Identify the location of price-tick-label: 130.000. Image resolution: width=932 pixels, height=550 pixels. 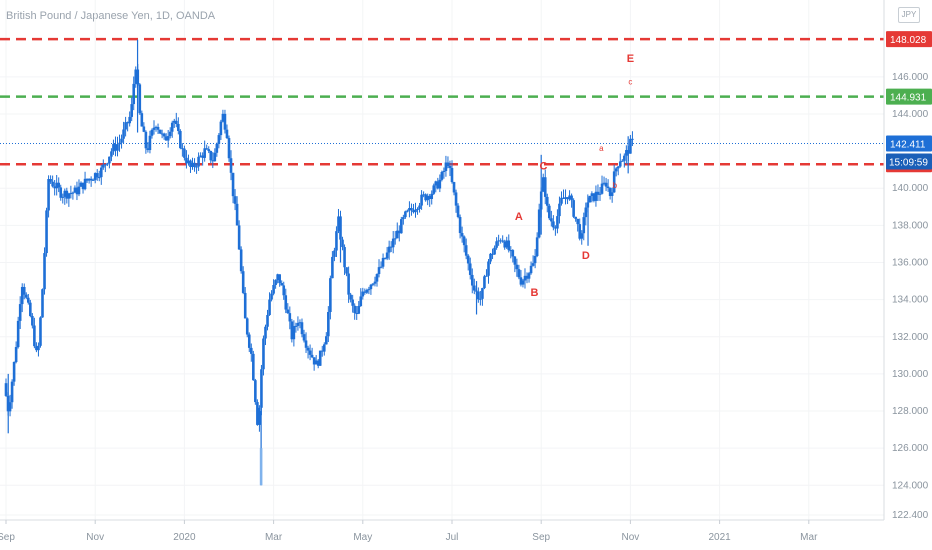
(910, 374).